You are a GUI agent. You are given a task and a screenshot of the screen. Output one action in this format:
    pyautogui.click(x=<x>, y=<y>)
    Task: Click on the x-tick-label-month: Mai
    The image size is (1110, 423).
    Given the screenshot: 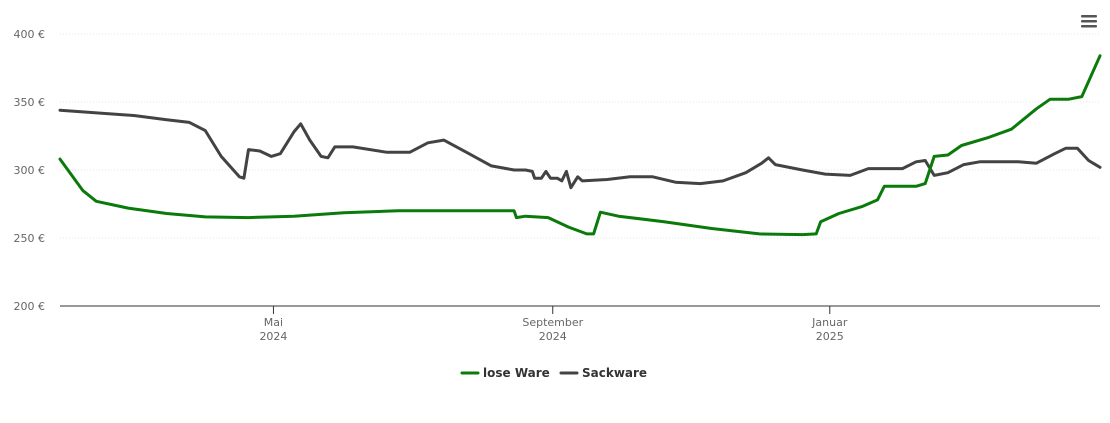 What is the action you would take?
    pyautogui.click(x=273, y=322)
    